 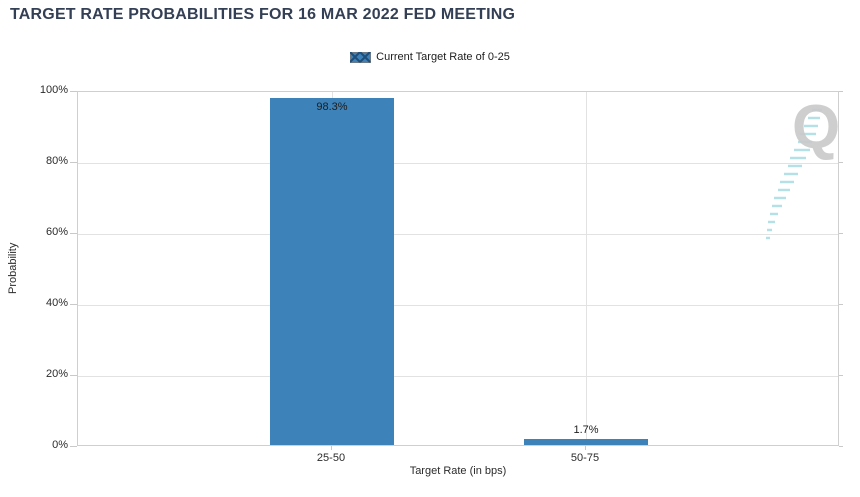 I want to click on gridline-v, so click(x=586, y=268).